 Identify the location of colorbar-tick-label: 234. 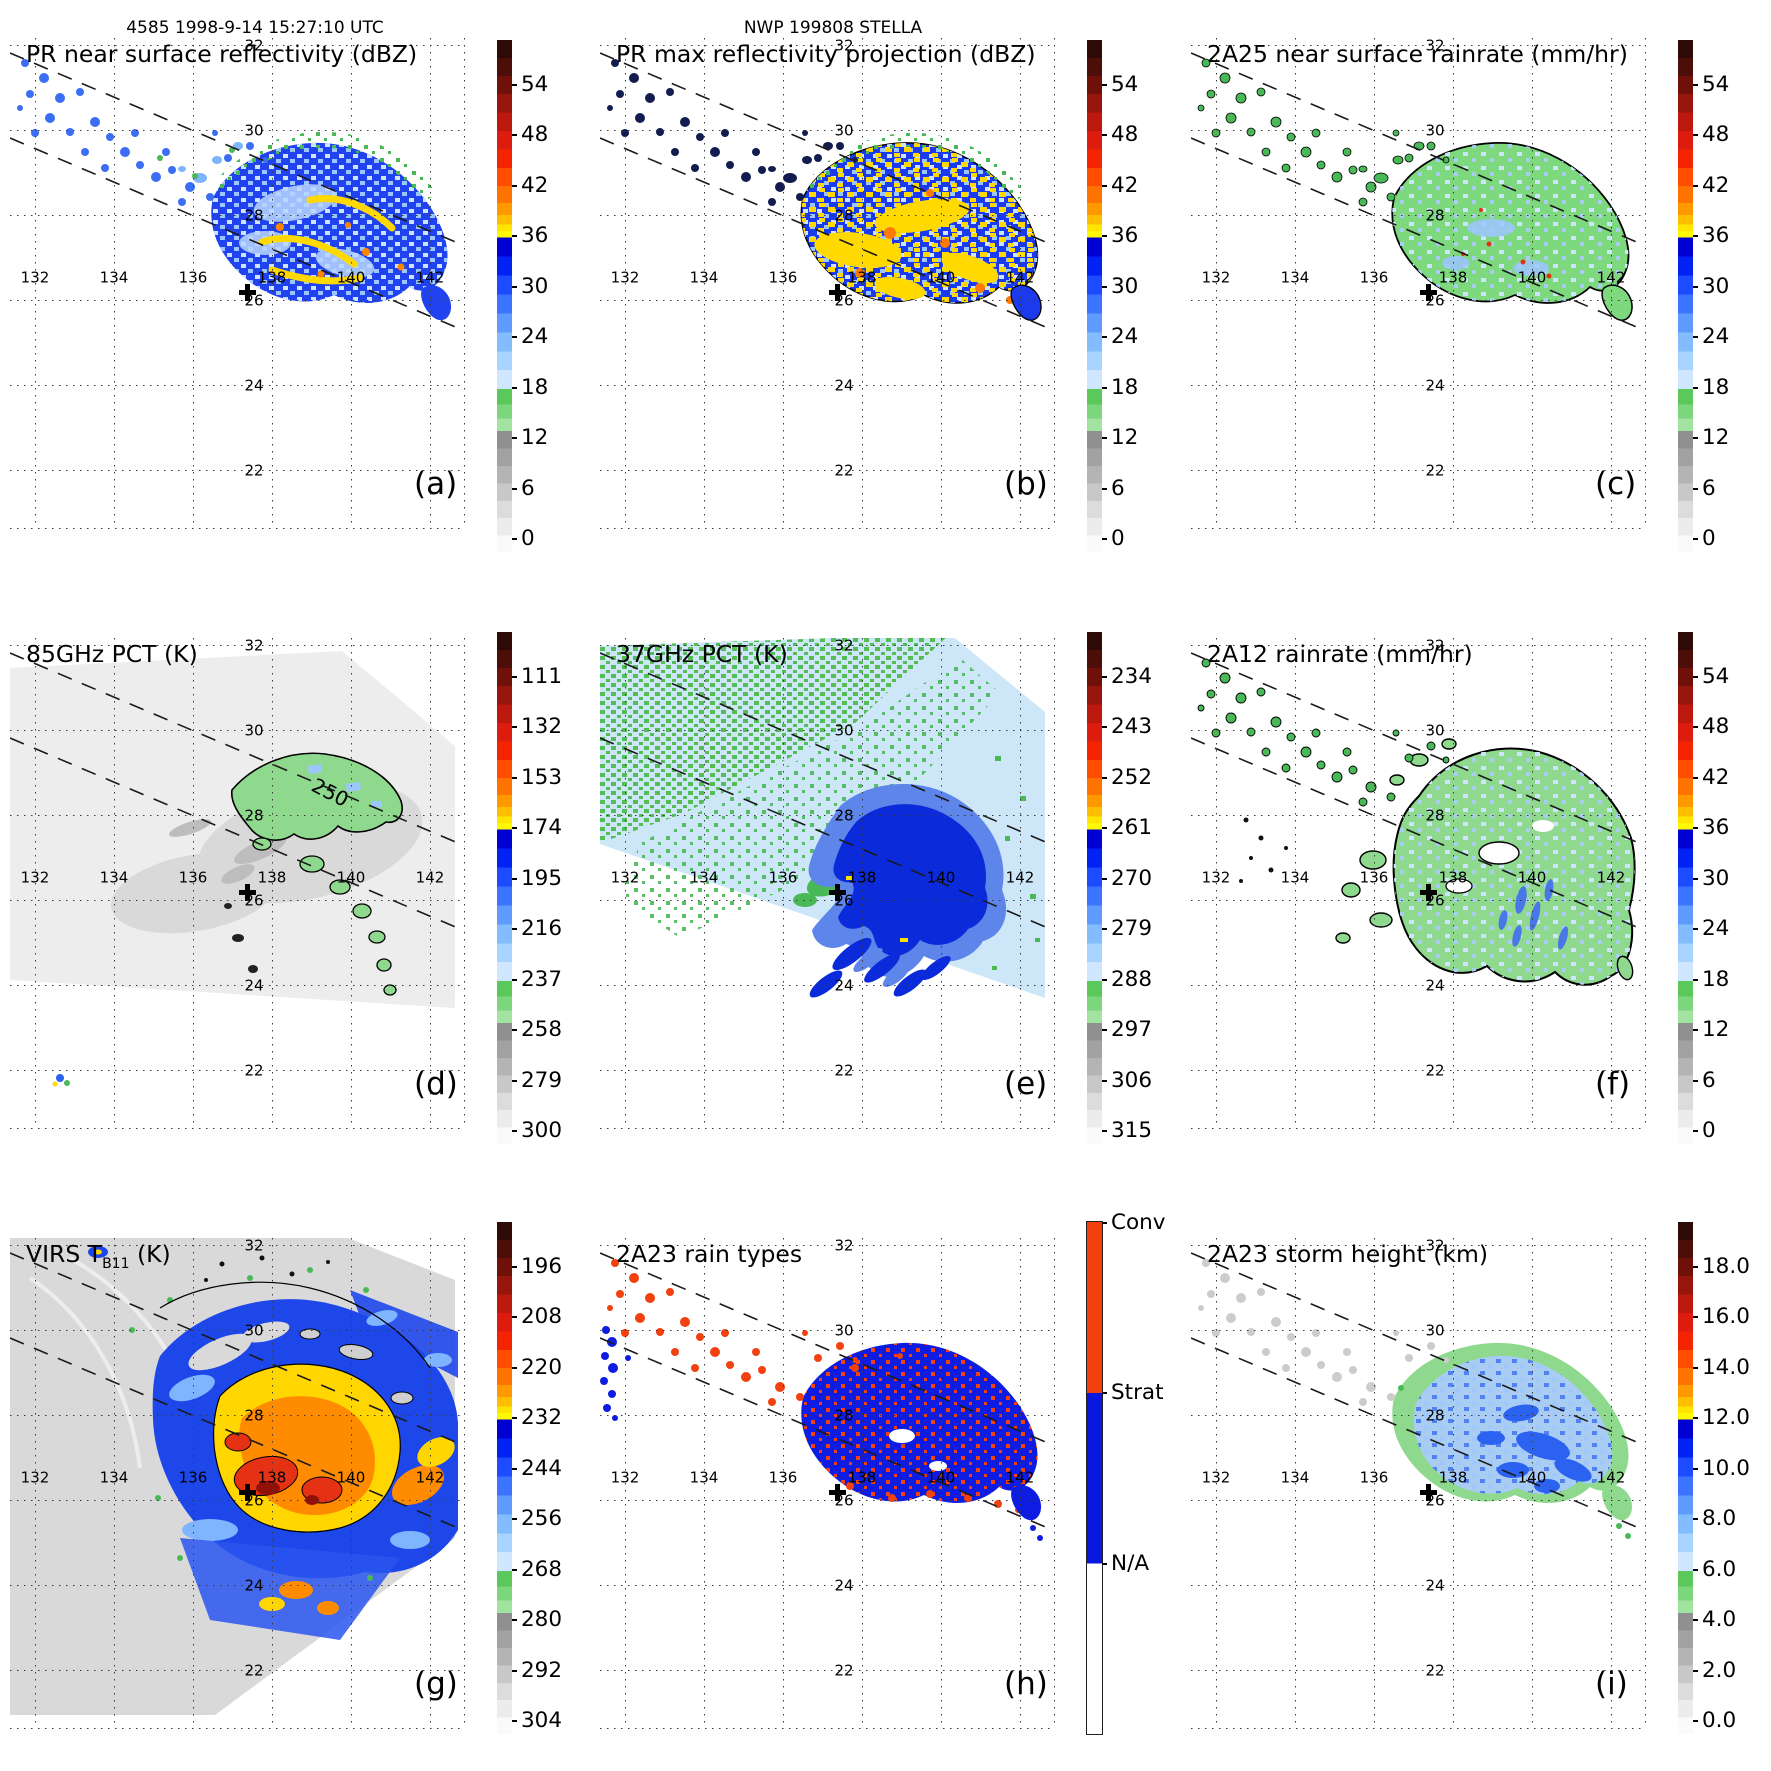
(1132, 677).